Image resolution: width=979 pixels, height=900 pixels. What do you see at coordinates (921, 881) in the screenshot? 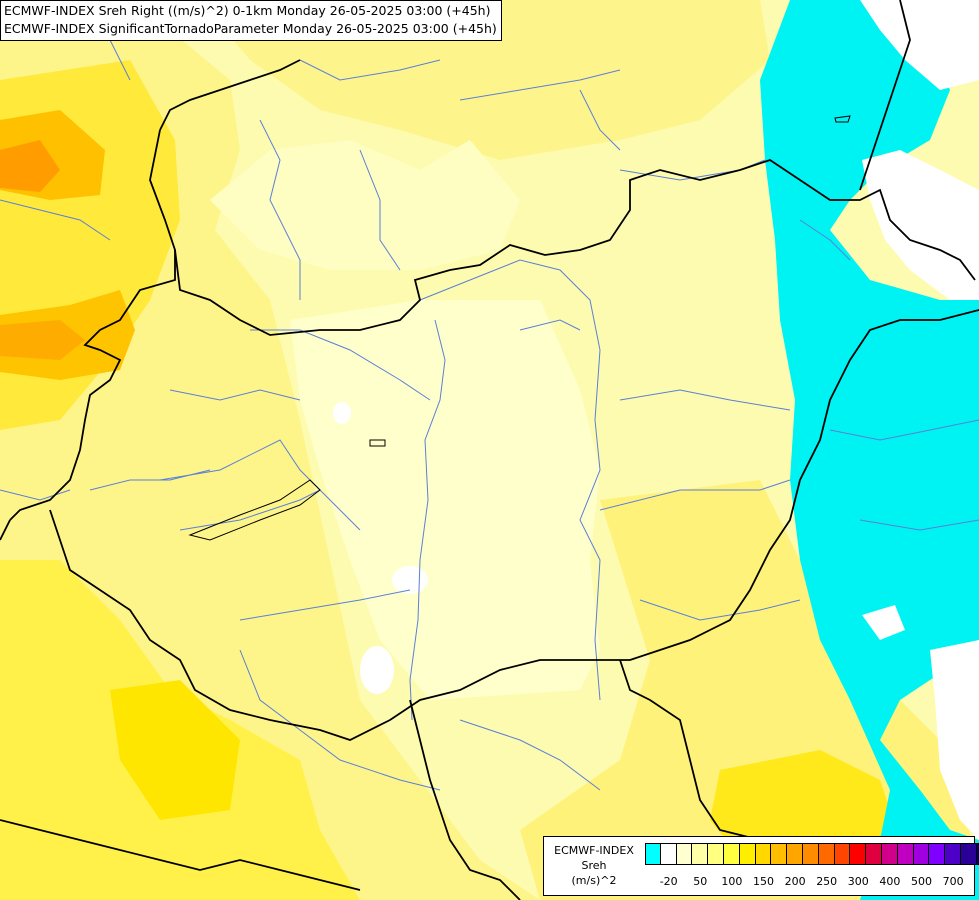
I see `legend-tick-label: 500` at bounding box center [921, 881].